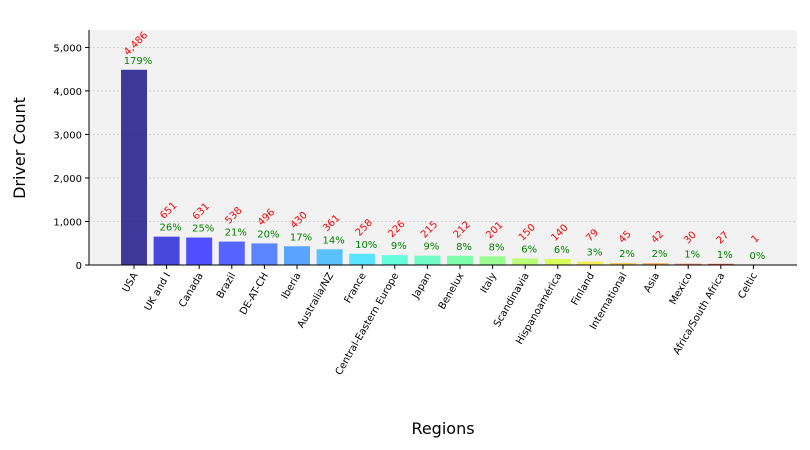  I want to click on x-tick-label: Iberia, so click(292, 286).